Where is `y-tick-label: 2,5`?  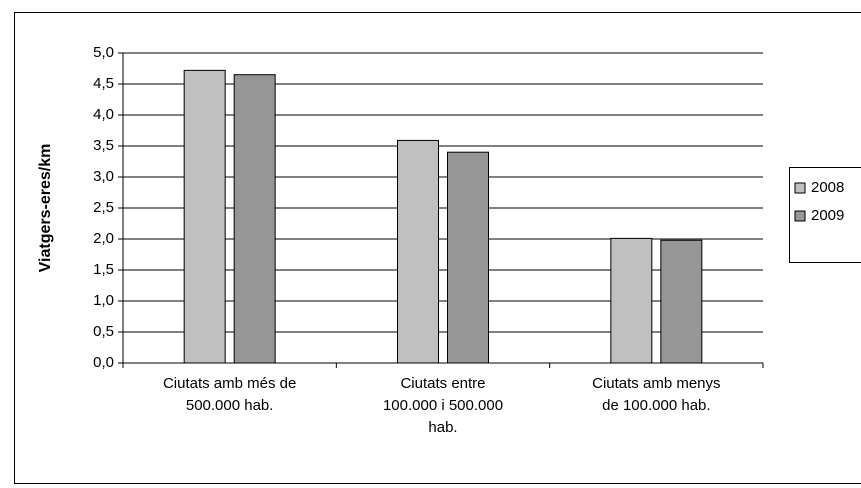 y-tick-label: 2,5 is located at coordinates (103, 207).